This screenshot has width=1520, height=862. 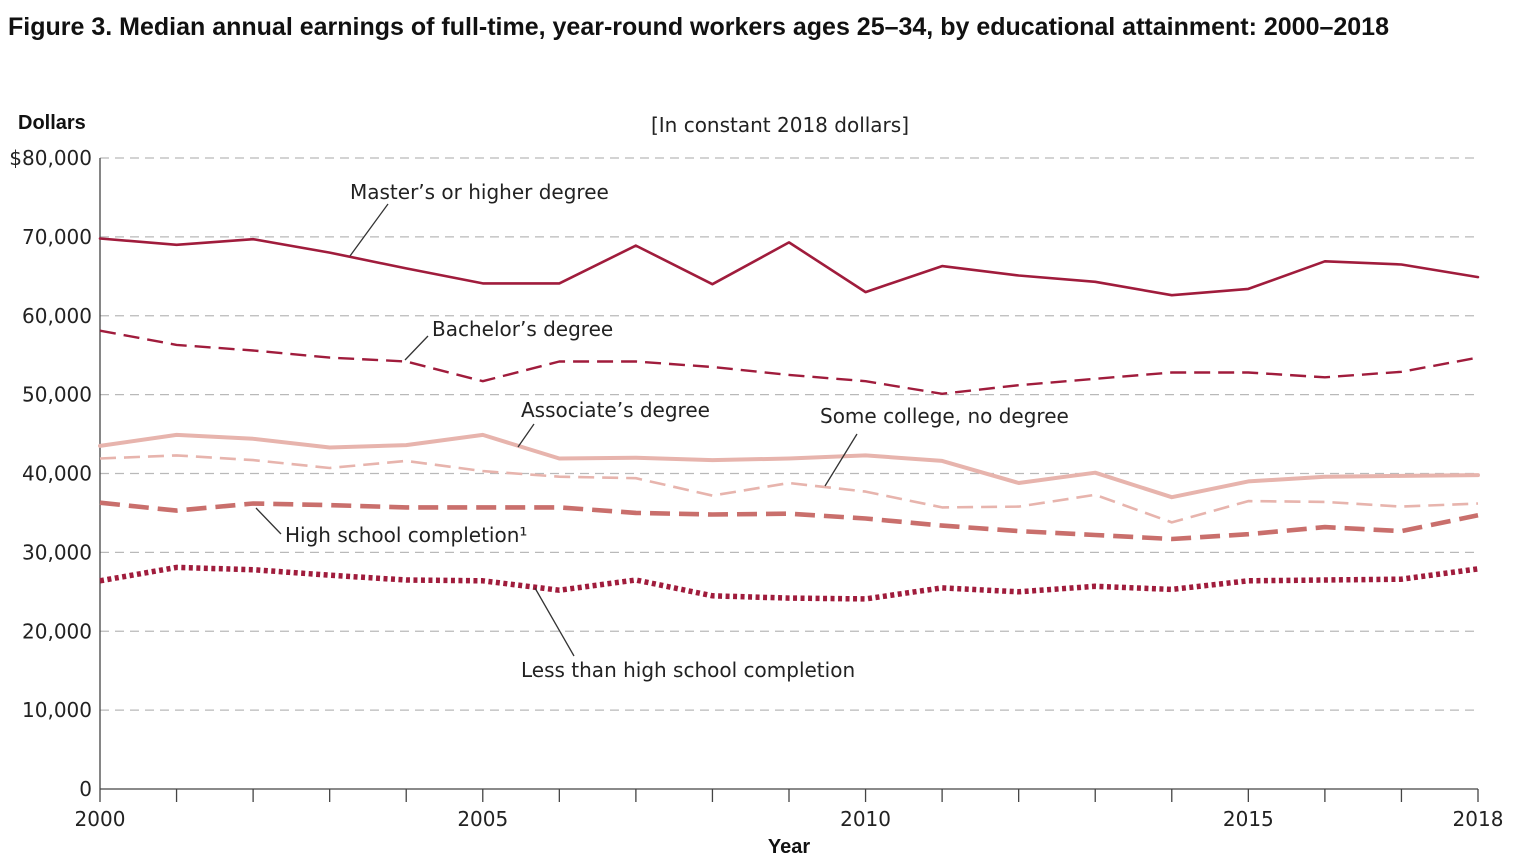 I want to click on leader-line-some-college, so click(x=841, y=460).